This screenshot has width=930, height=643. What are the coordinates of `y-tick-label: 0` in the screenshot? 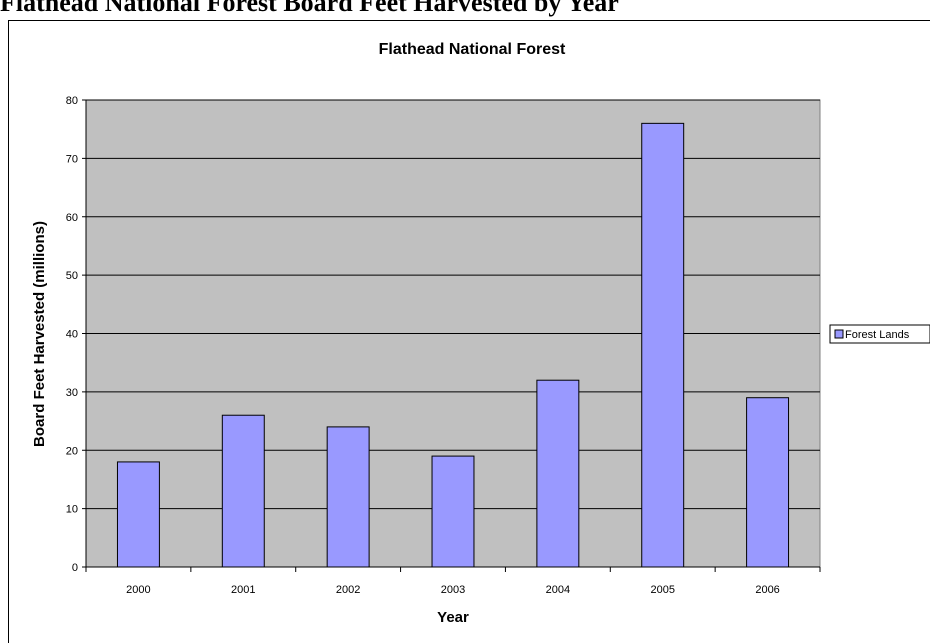 It's located at (75, 568).